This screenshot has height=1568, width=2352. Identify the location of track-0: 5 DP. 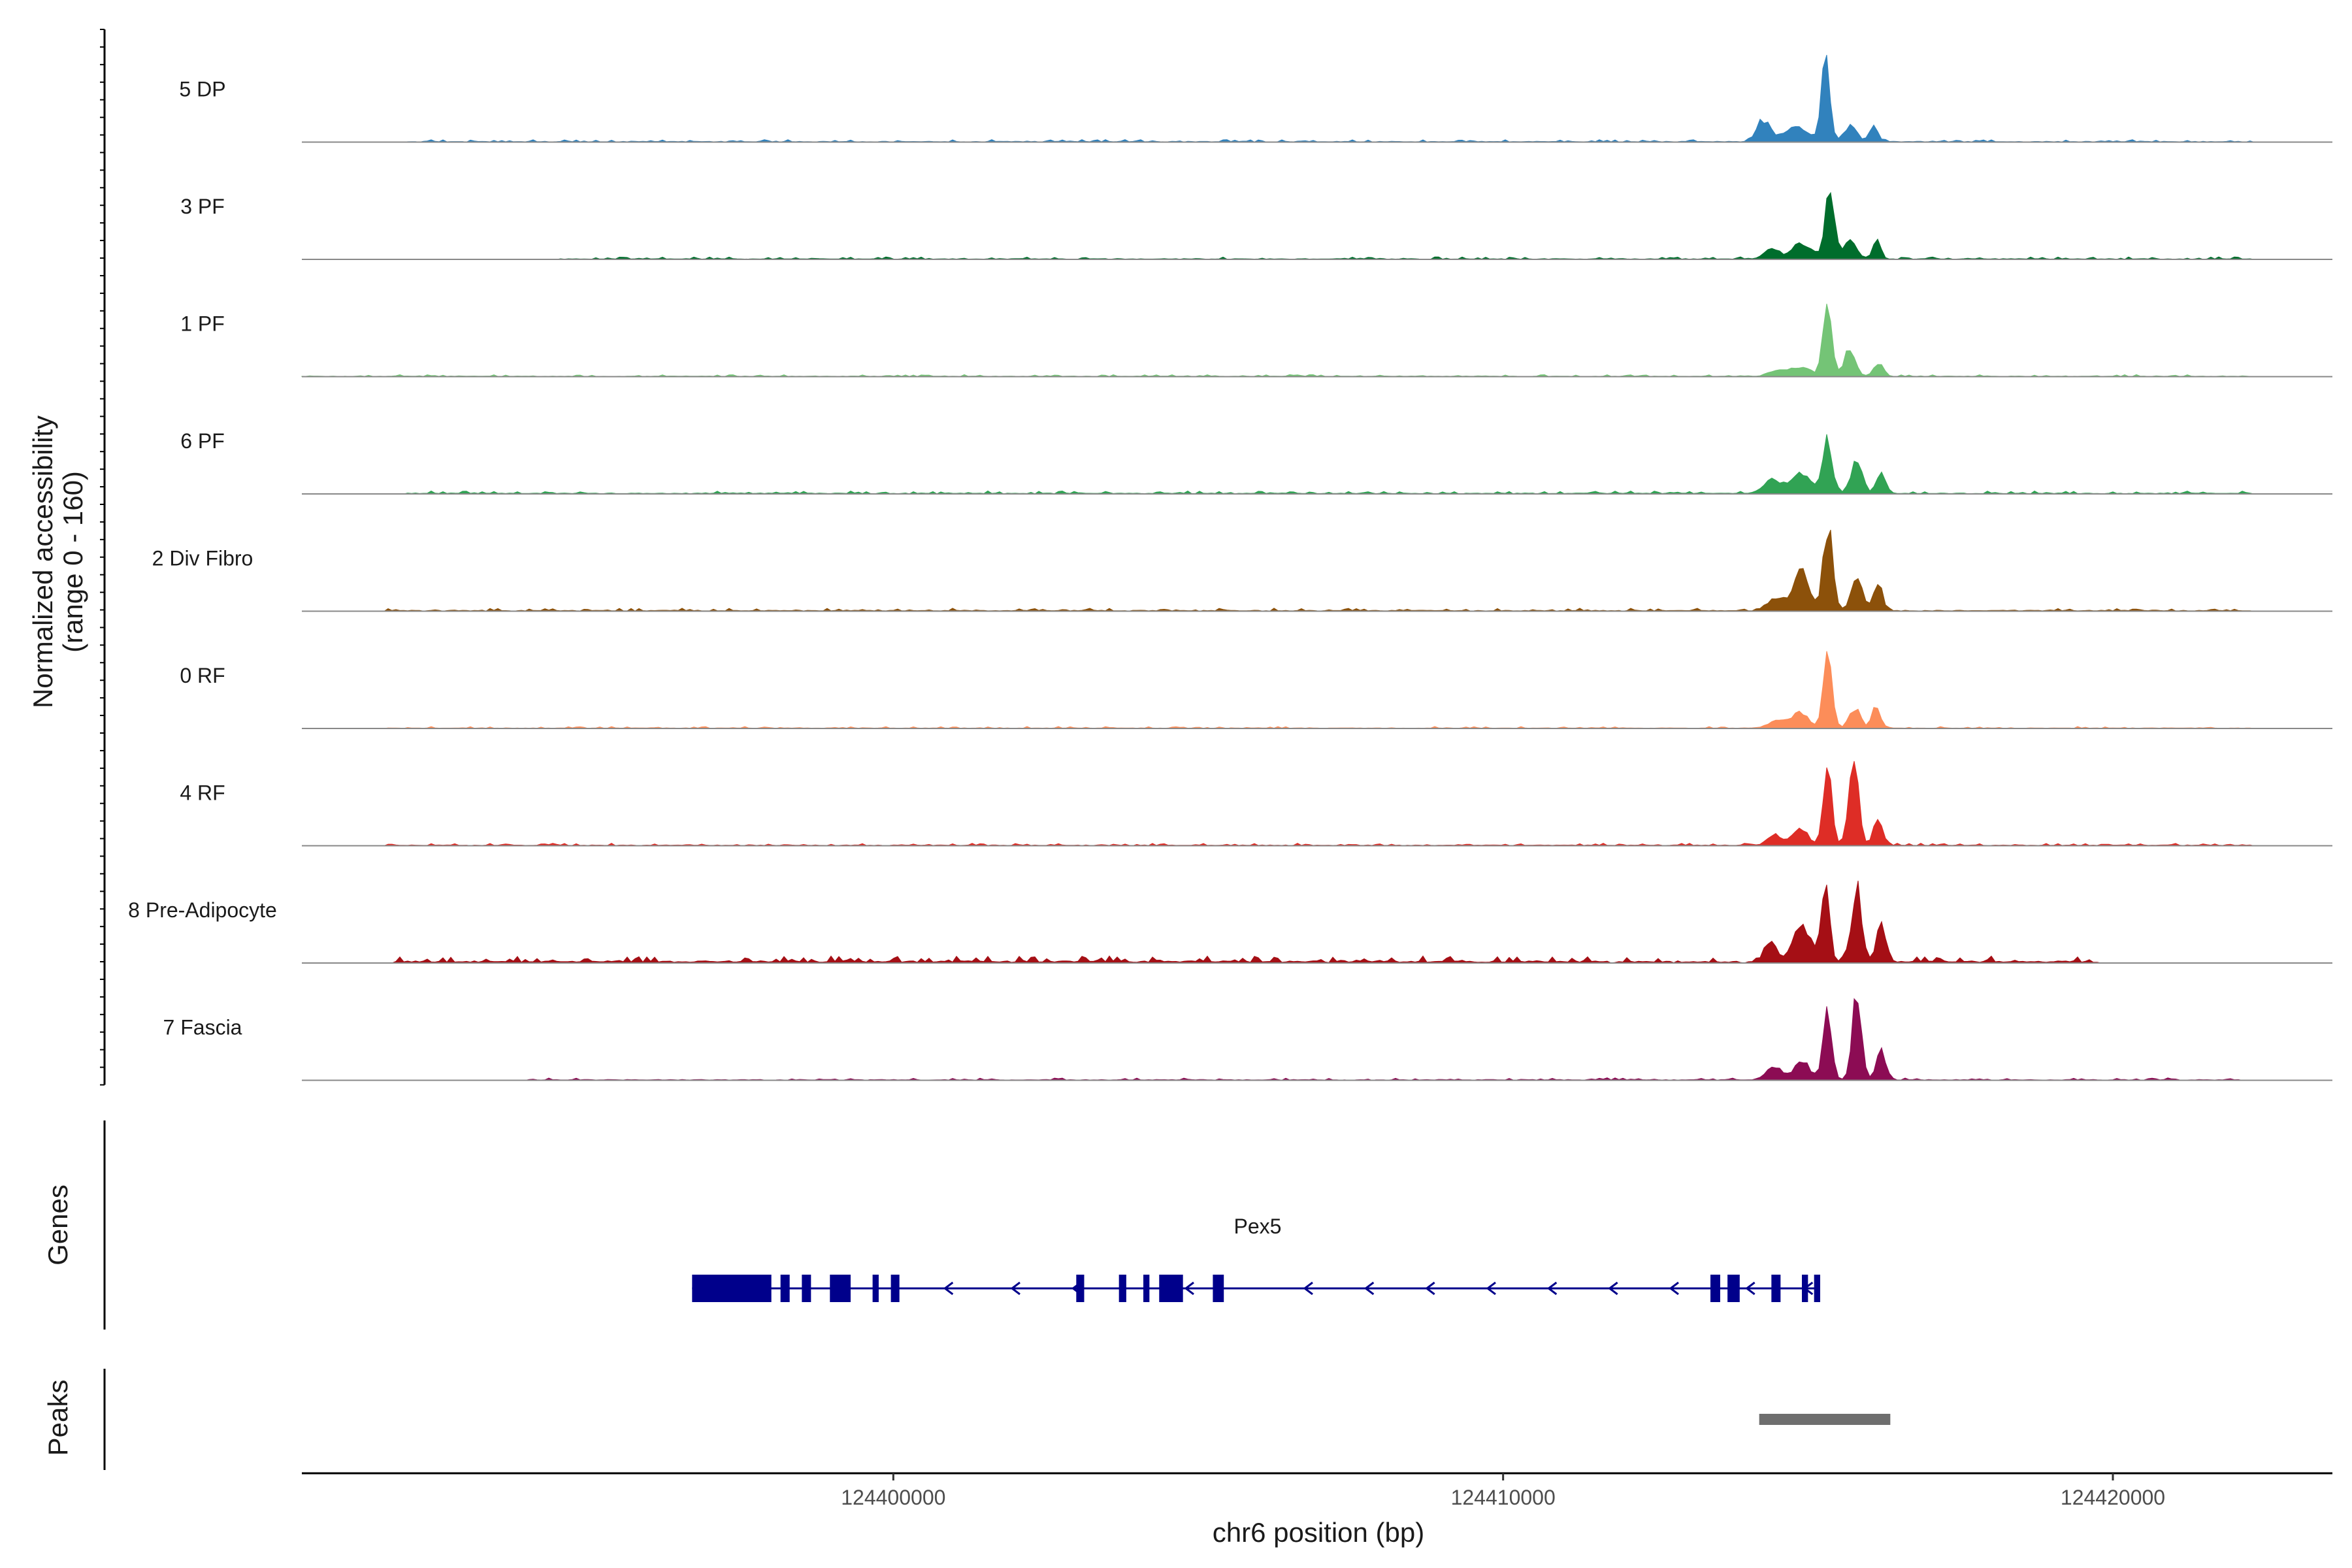
(1255, 99).